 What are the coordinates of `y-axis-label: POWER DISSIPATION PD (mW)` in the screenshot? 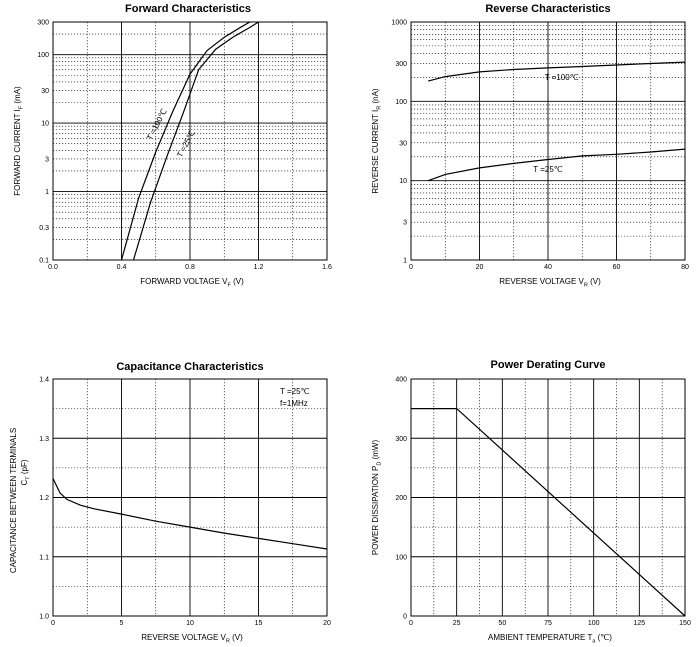 It's located at (377, 498).